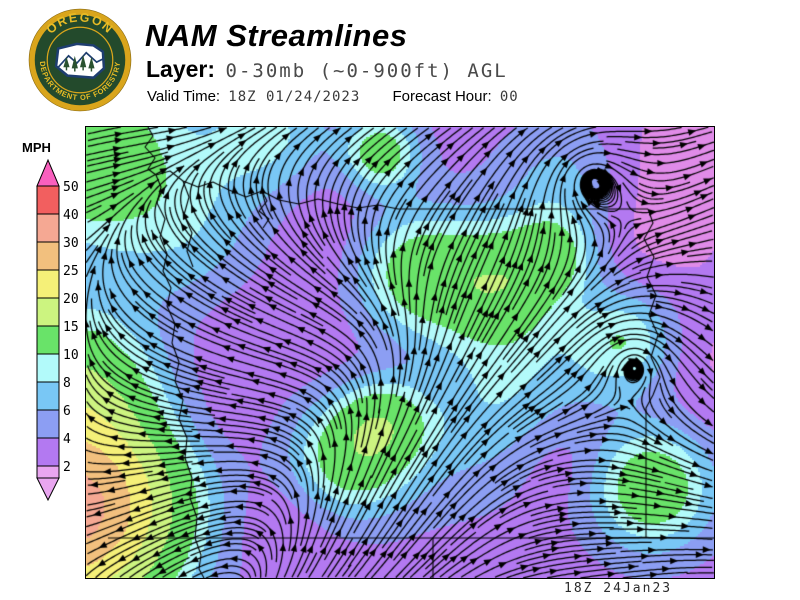 This screenshot has width=800, height=600. I want to click on valid-time-label: Valid Time:, so click(184, 96).